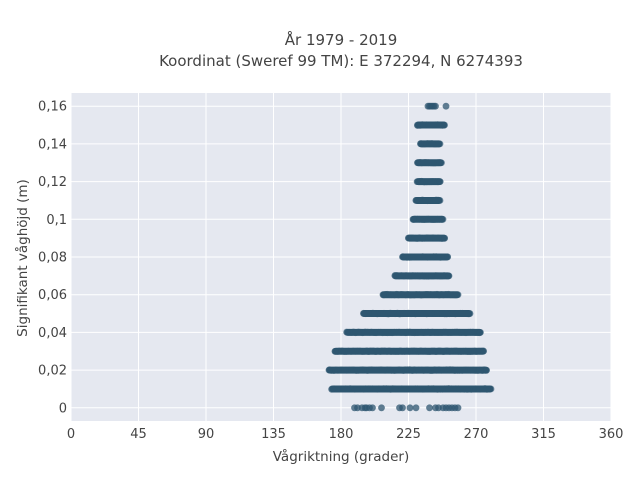 This screenshot has width=640, height=480. Describe the element at coordinates (22, 258) in the screenshot. I see `y-axis-label: Signifikant våghöjd (m)` at that location.